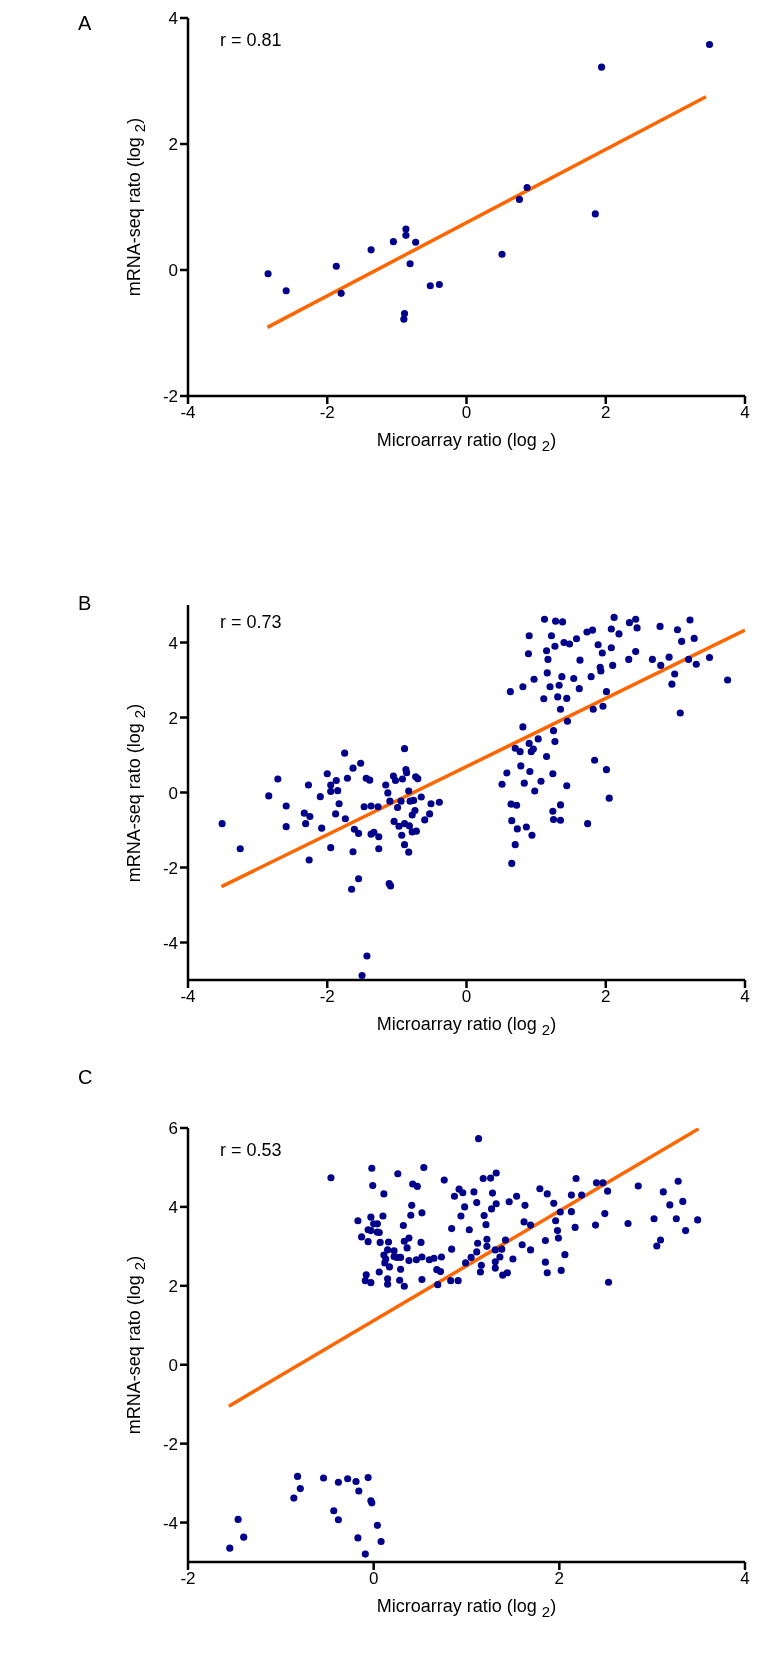  Describe the element at coordinates (251, 40) in the screenshot. I see `annotation: r = 0.81` at that location.